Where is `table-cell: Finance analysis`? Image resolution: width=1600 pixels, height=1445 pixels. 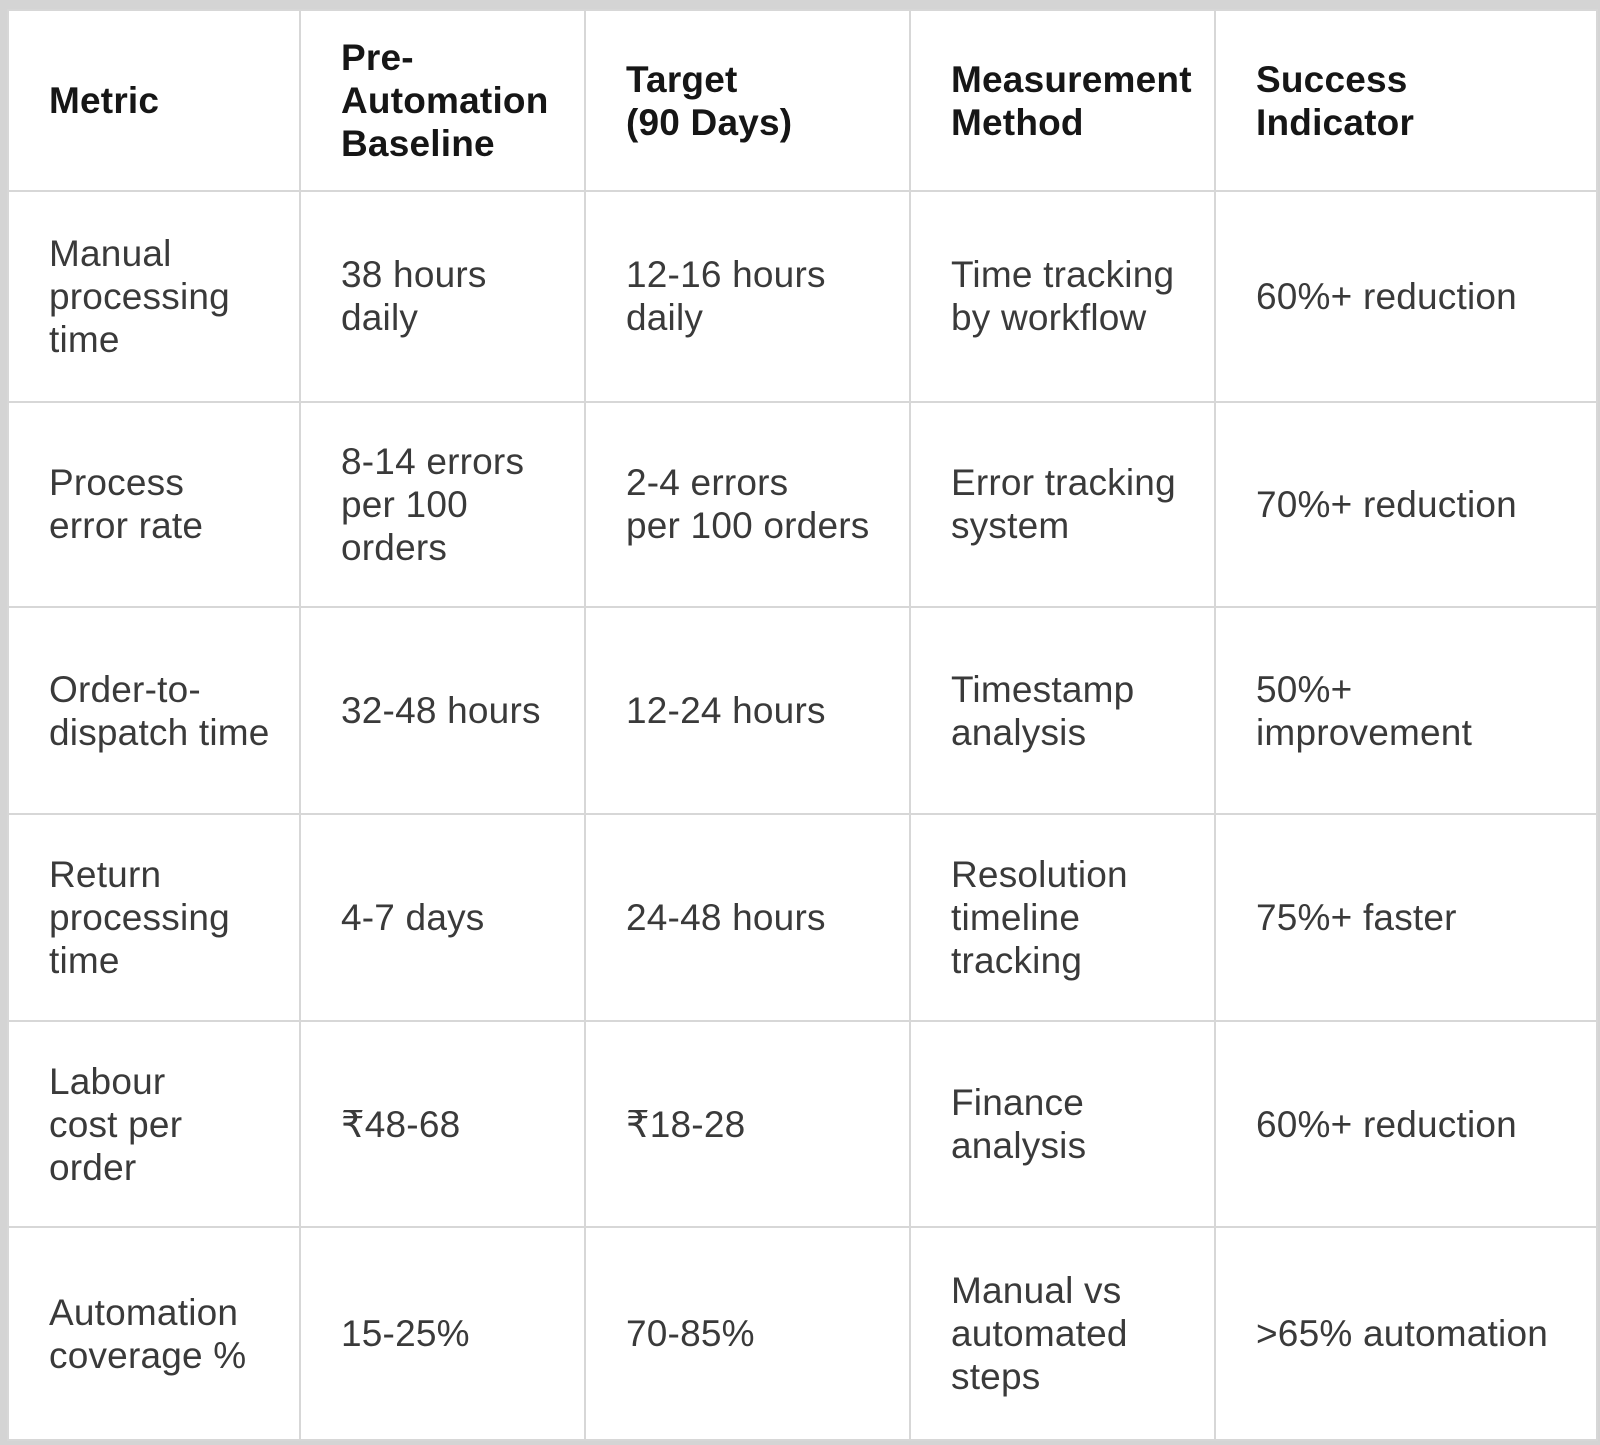
table-cell: Finance analysis is located at coordinates (1062, 1124).